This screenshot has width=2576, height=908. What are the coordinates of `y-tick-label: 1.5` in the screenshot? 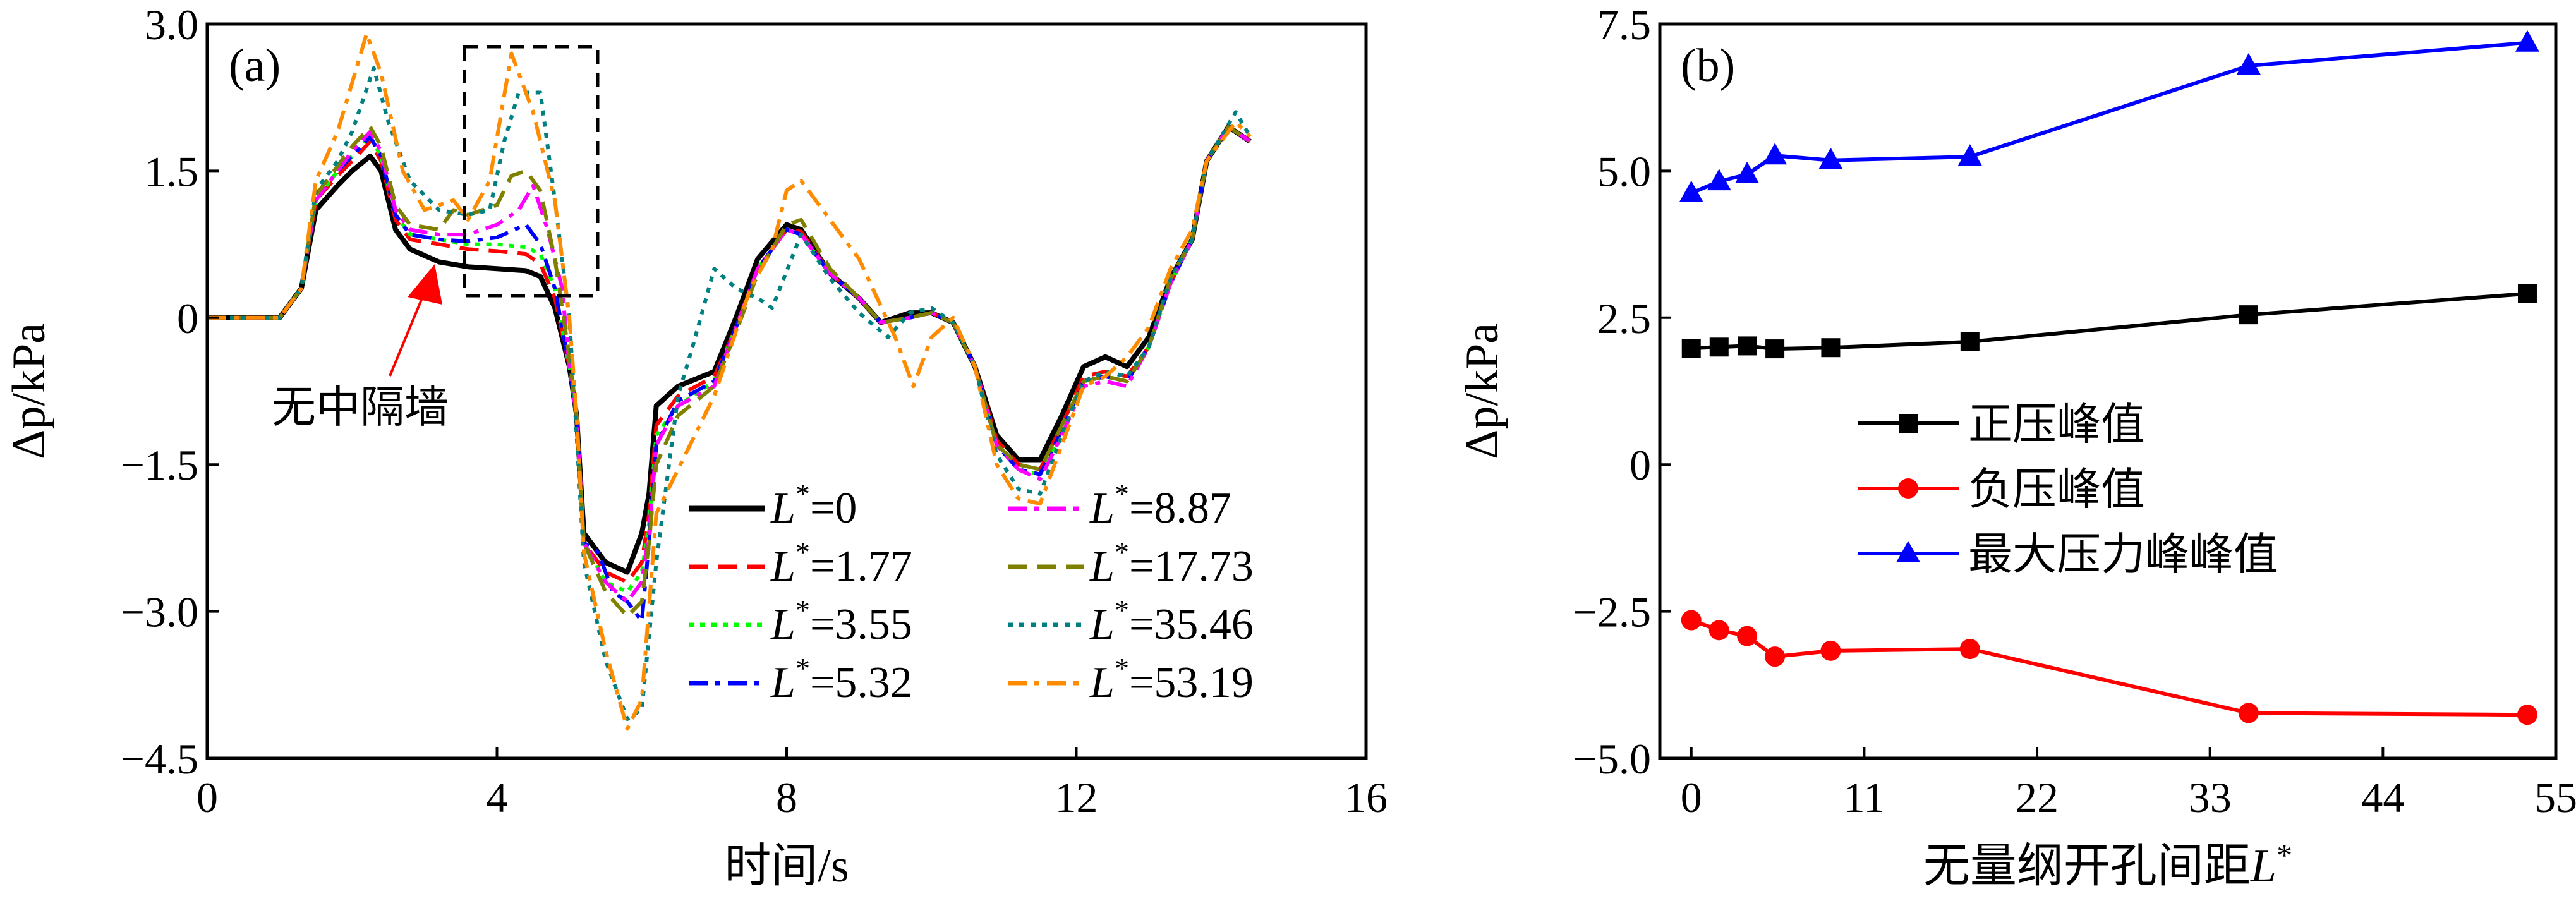 It's located at (171, 171).